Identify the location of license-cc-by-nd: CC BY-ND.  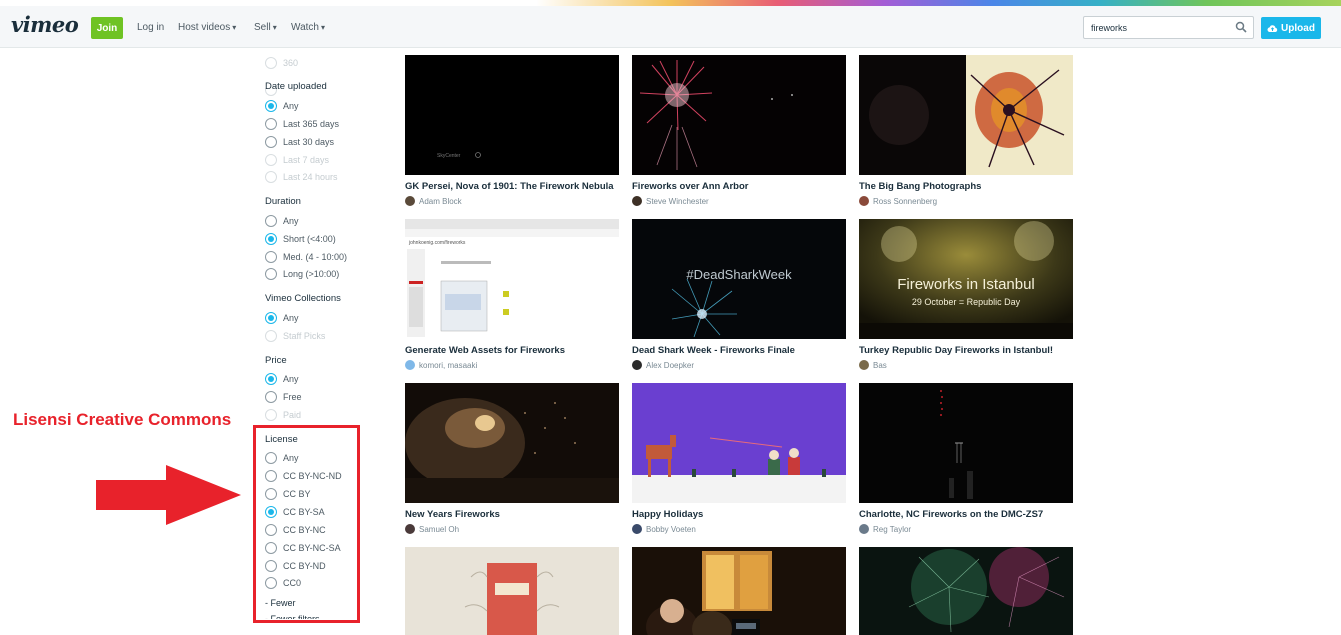
(295, 566).